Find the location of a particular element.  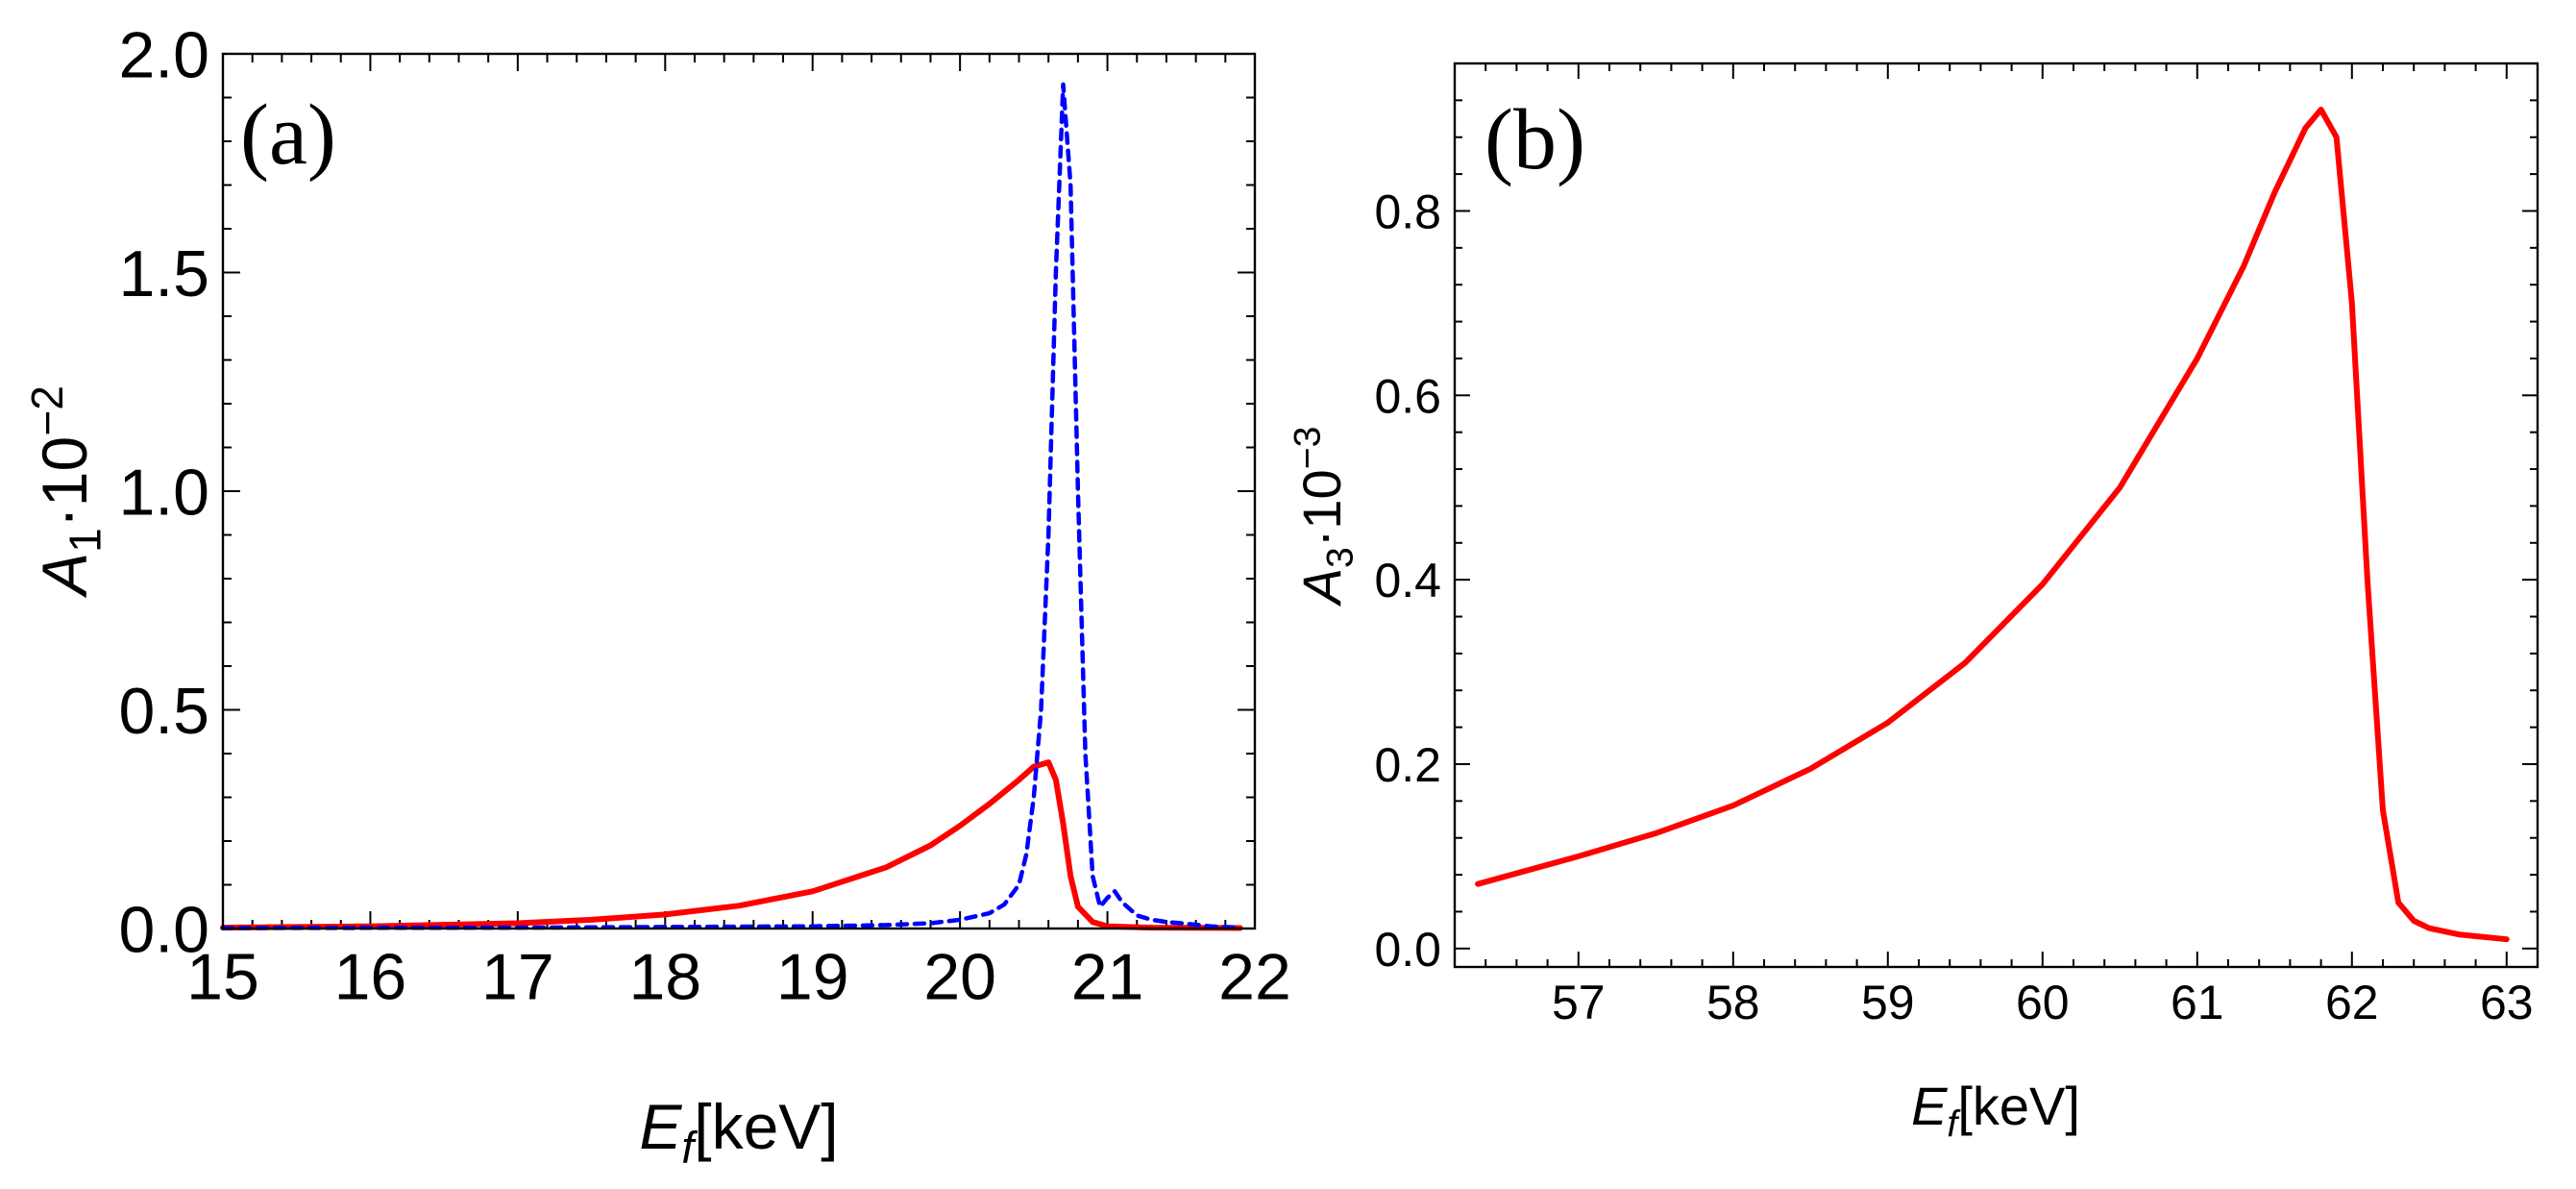

series-solid-line is located at coordinates (731, 845).